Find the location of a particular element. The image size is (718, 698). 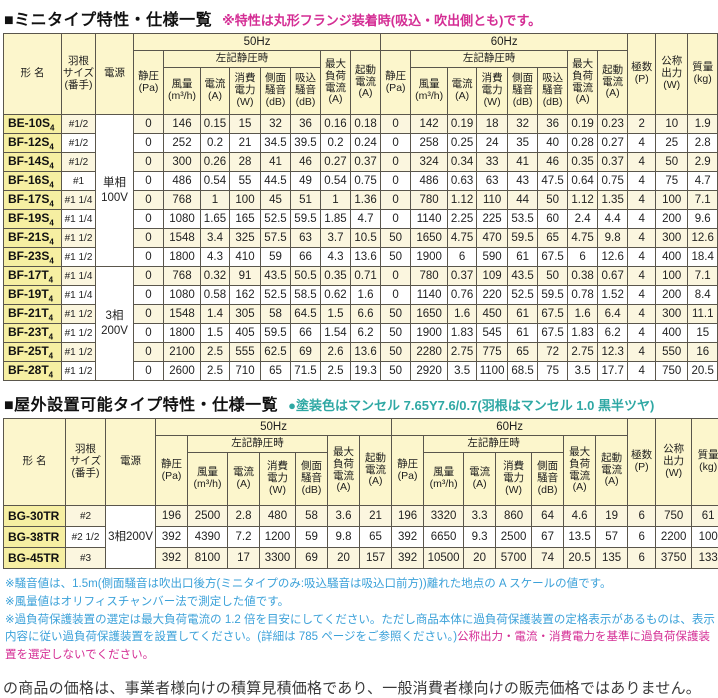

header-at-static-60: 左記静圧時 is located at coordinates (494, 444).